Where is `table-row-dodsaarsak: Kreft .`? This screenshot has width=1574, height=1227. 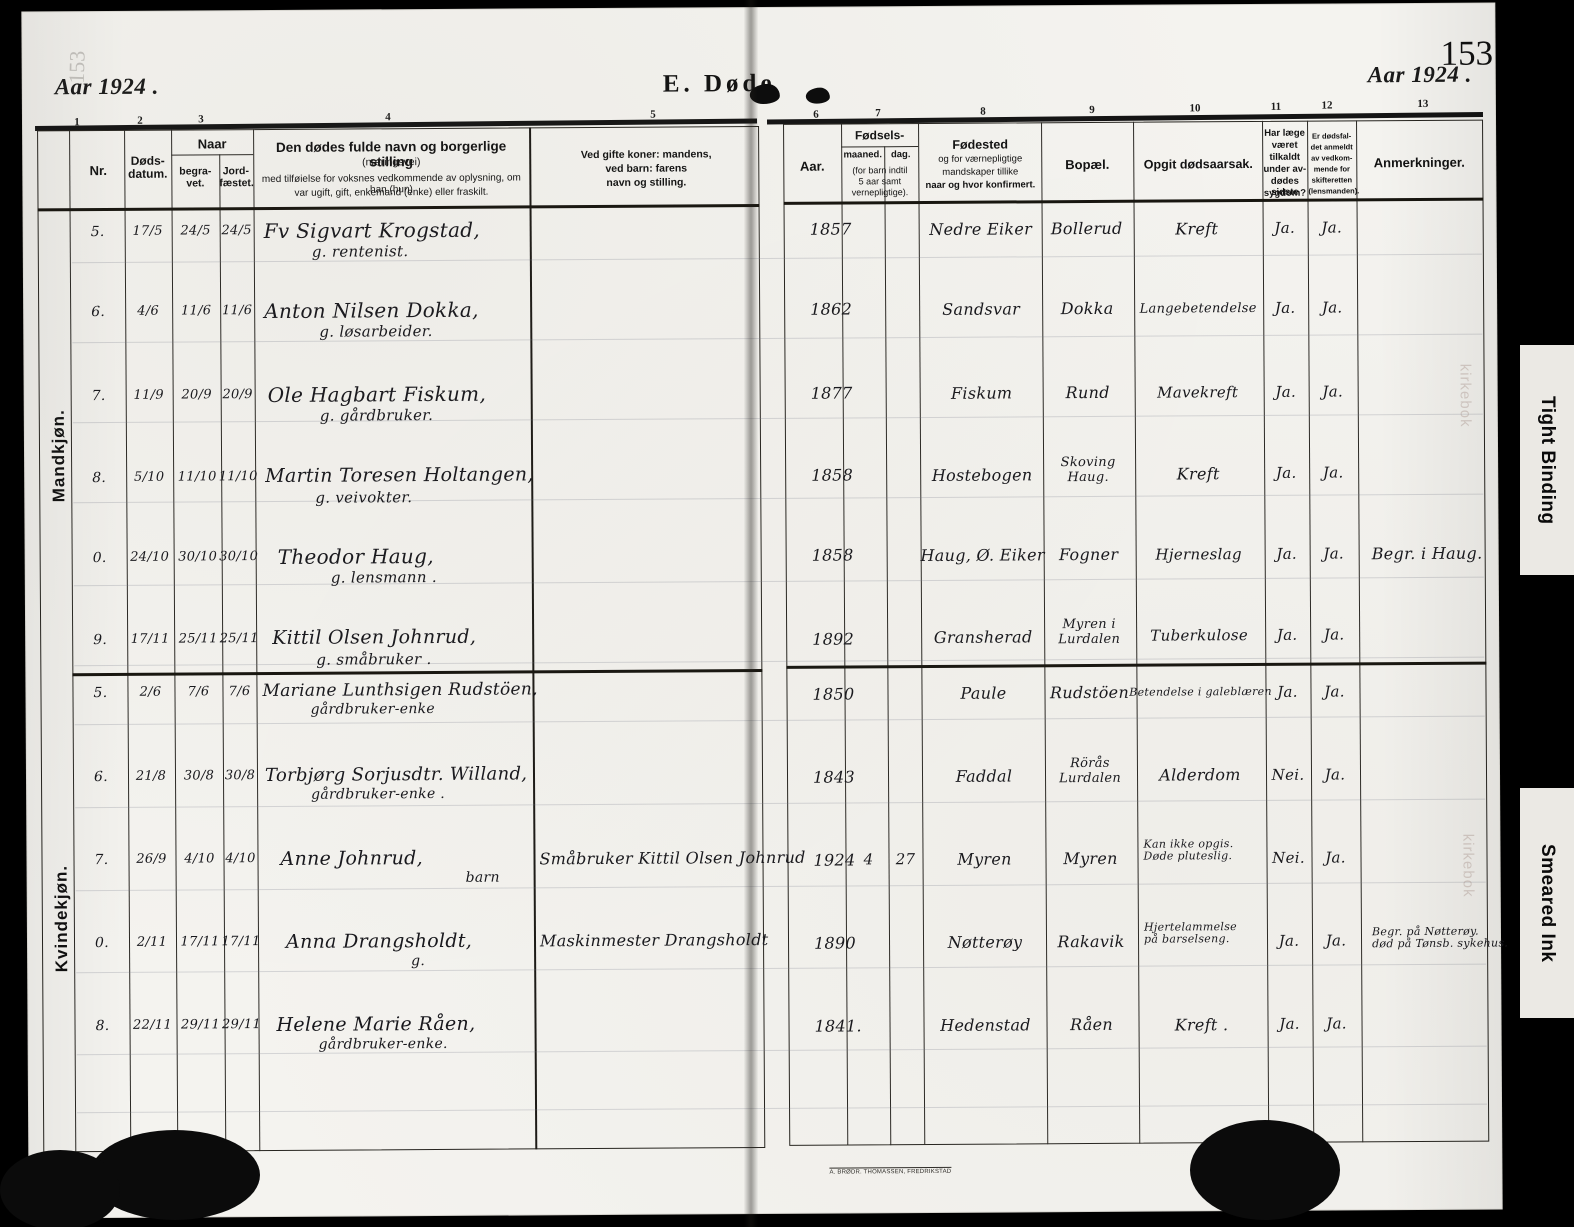 table-row-dodsaarsak: Kreft . is located at coordinates (1201, 1025).